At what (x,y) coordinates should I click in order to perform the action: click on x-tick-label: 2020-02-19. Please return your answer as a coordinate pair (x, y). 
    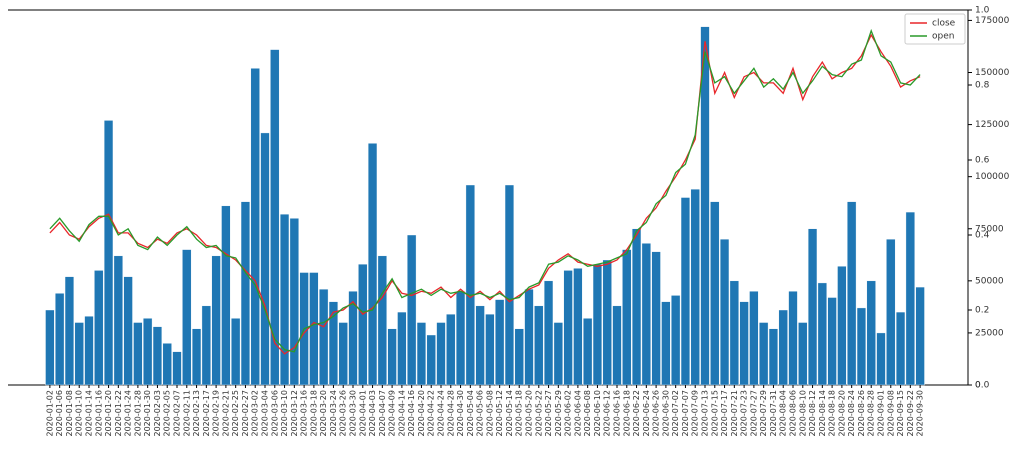
    Looking at the image, I should click on (216, 413).